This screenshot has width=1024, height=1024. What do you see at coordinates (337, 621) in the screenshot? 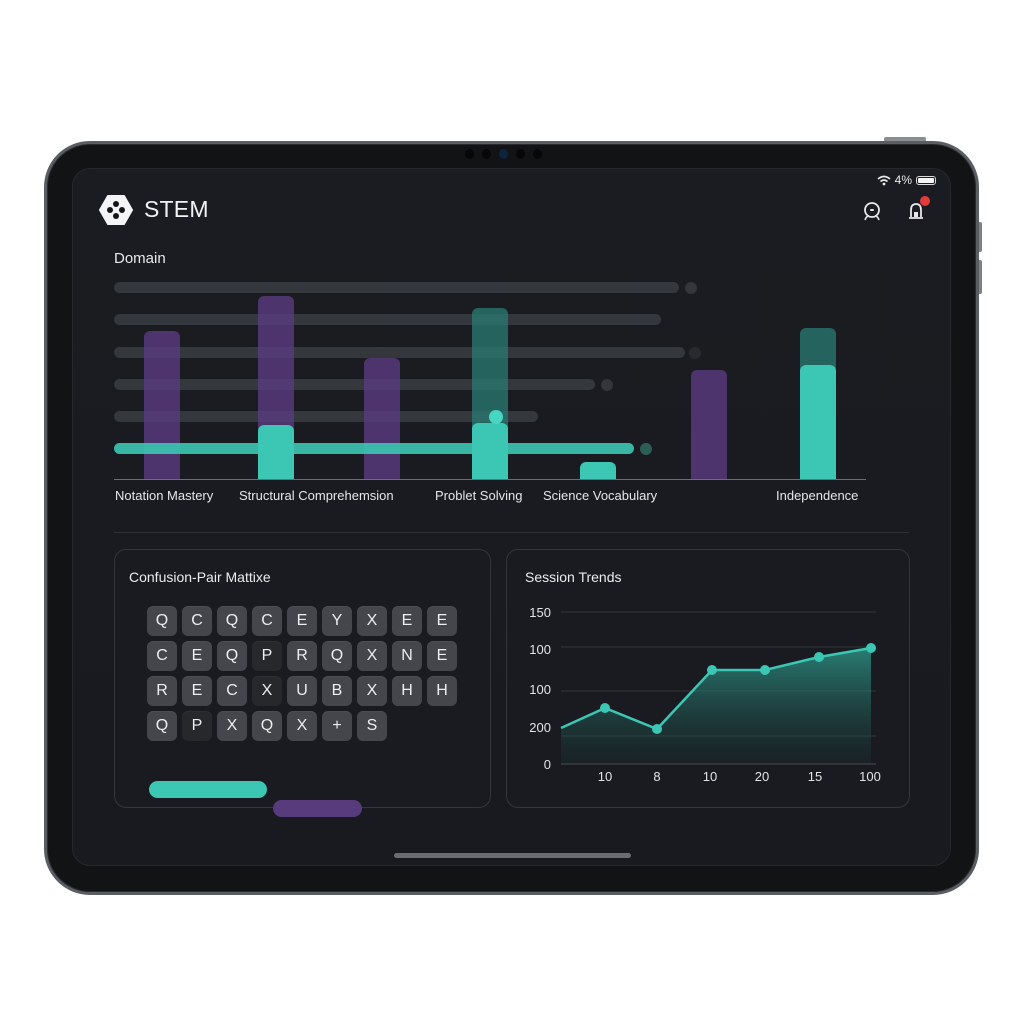
I see `matrix-cell: Y` at bounding box center [337, 621].